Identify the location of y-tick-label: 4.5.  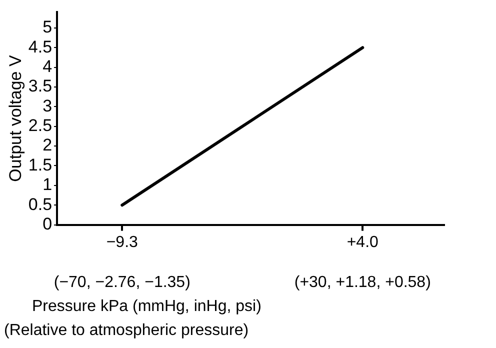
(40, 46).